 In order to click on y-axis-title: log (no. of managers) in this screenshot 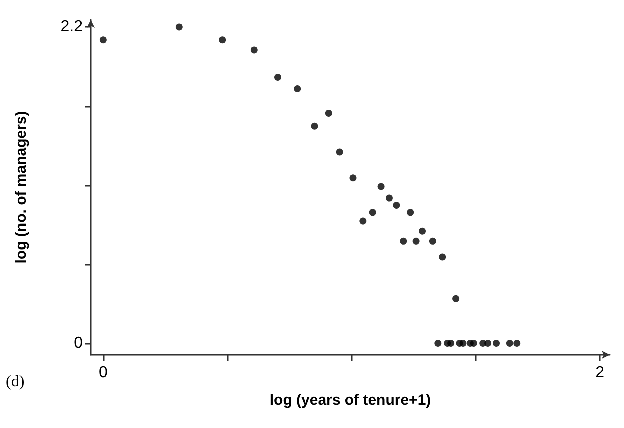, I will do `click(21, 187)`.